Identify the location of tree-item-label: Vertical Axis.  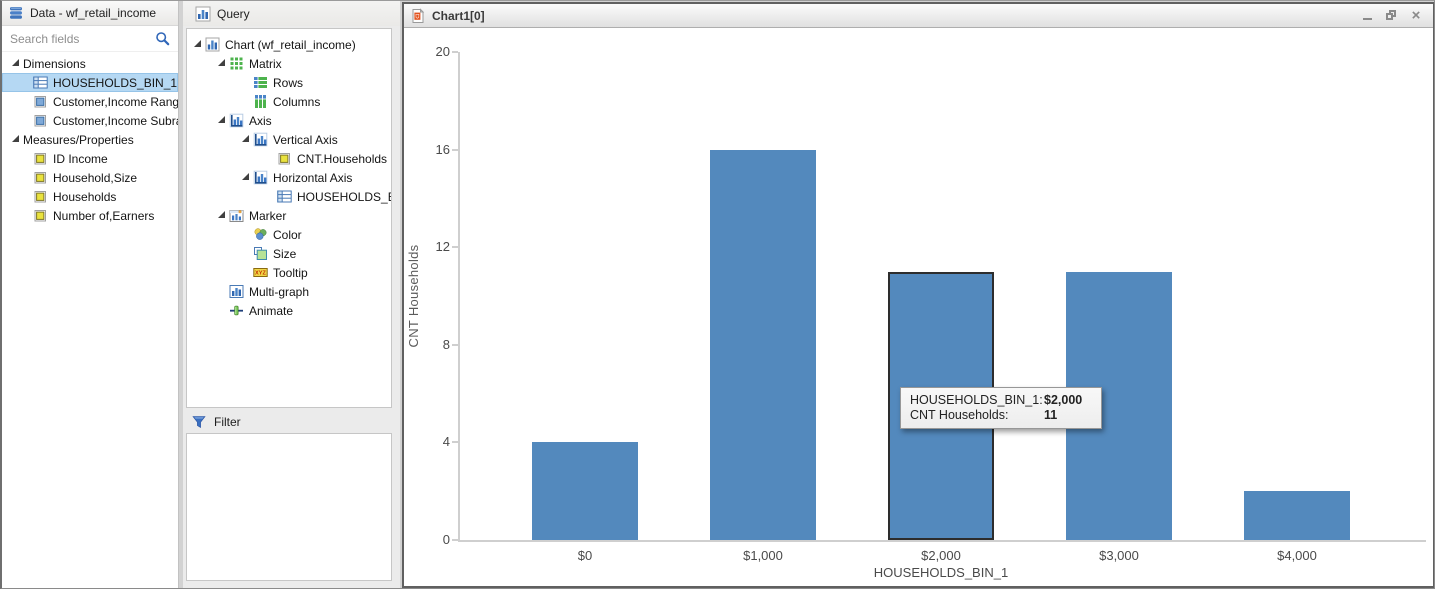
(305, 139).